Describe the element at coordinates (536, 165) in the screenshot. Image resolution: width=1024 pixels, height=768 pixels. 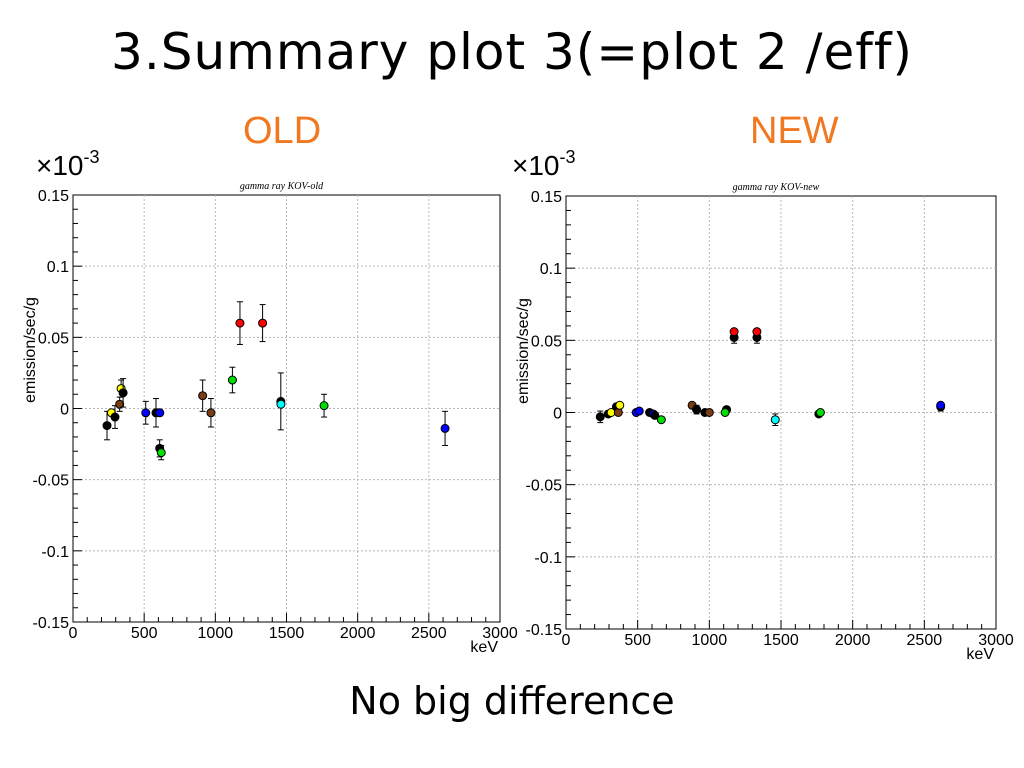
I see `scale-multiplier-new-base: ×10` at that location.